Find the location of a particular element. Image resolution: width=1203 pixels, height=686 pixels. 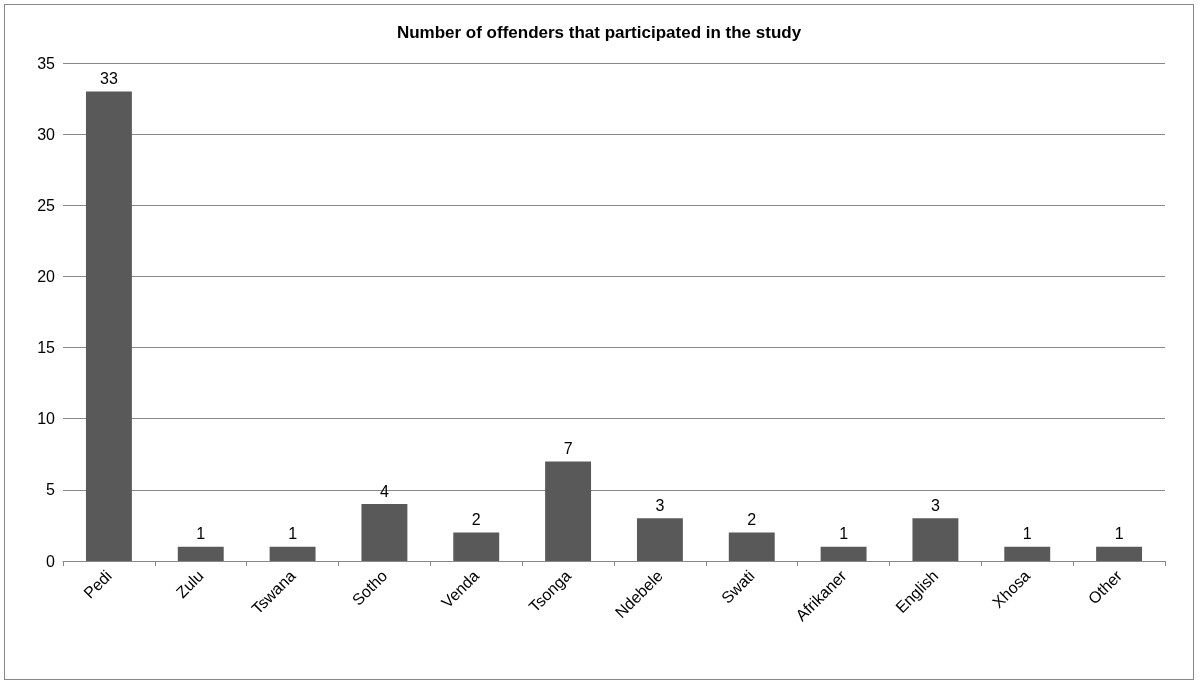

data-label: 4 is located at coordinates (384, 491).